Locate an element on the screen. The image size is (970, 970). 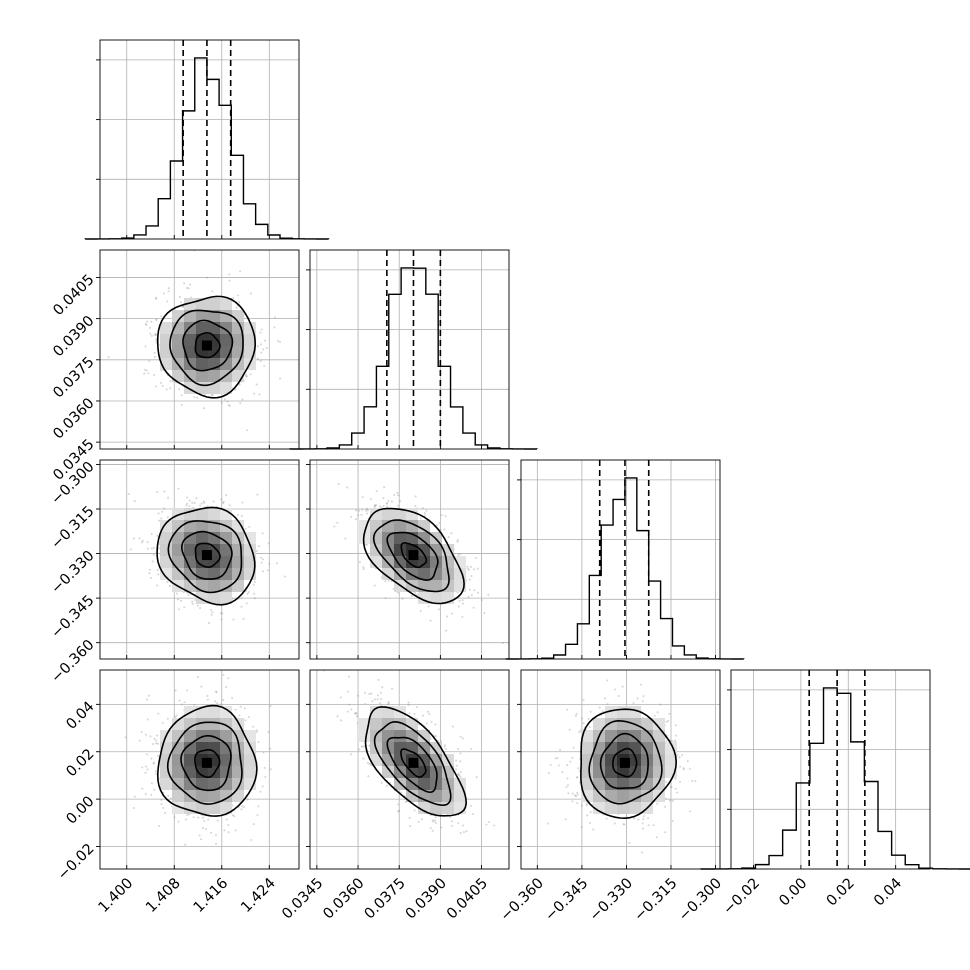
x-tick-label: 0.0390 is located at coordinates (426, 898).